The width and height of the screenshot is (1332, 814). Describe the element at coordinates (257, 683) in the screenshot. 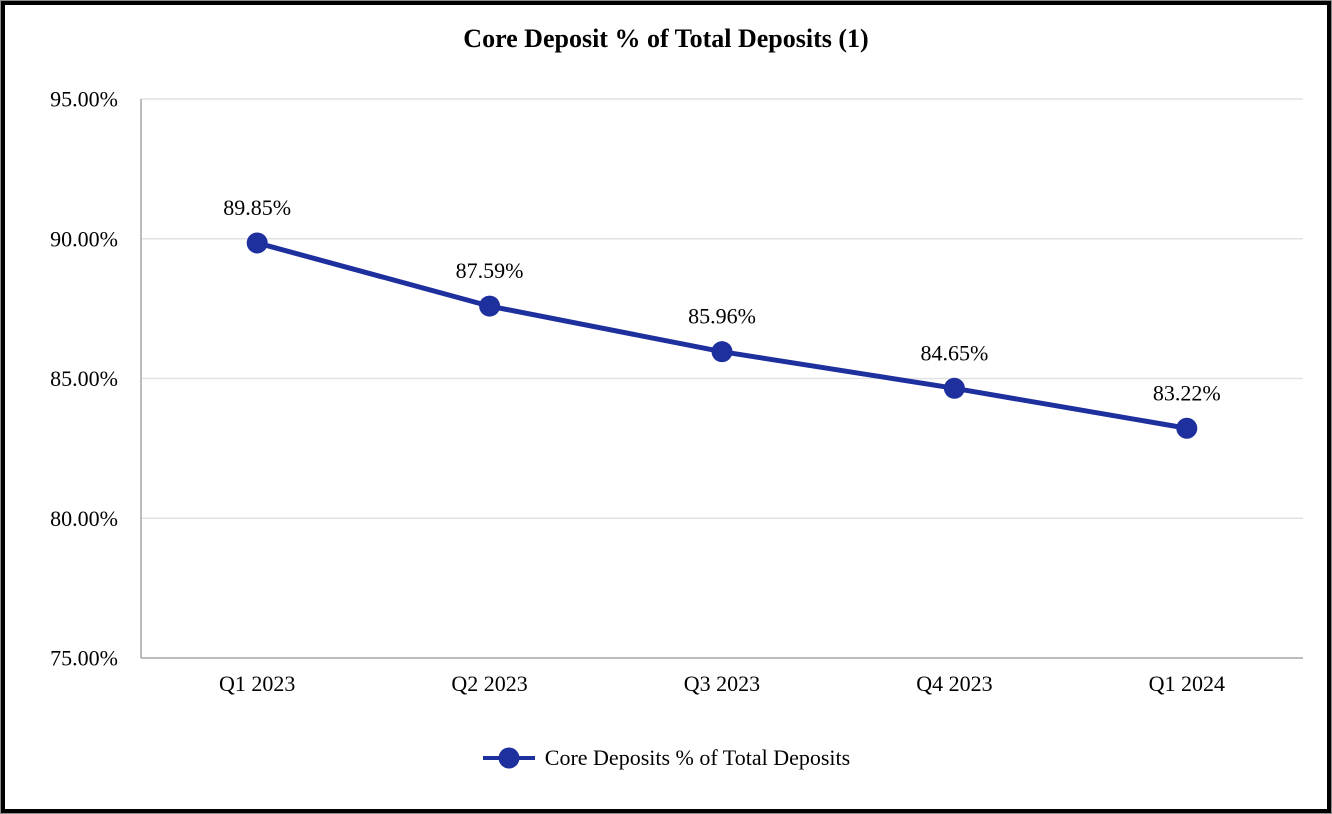

I see `x-axis-tick-label: Q1 2023` at that location.